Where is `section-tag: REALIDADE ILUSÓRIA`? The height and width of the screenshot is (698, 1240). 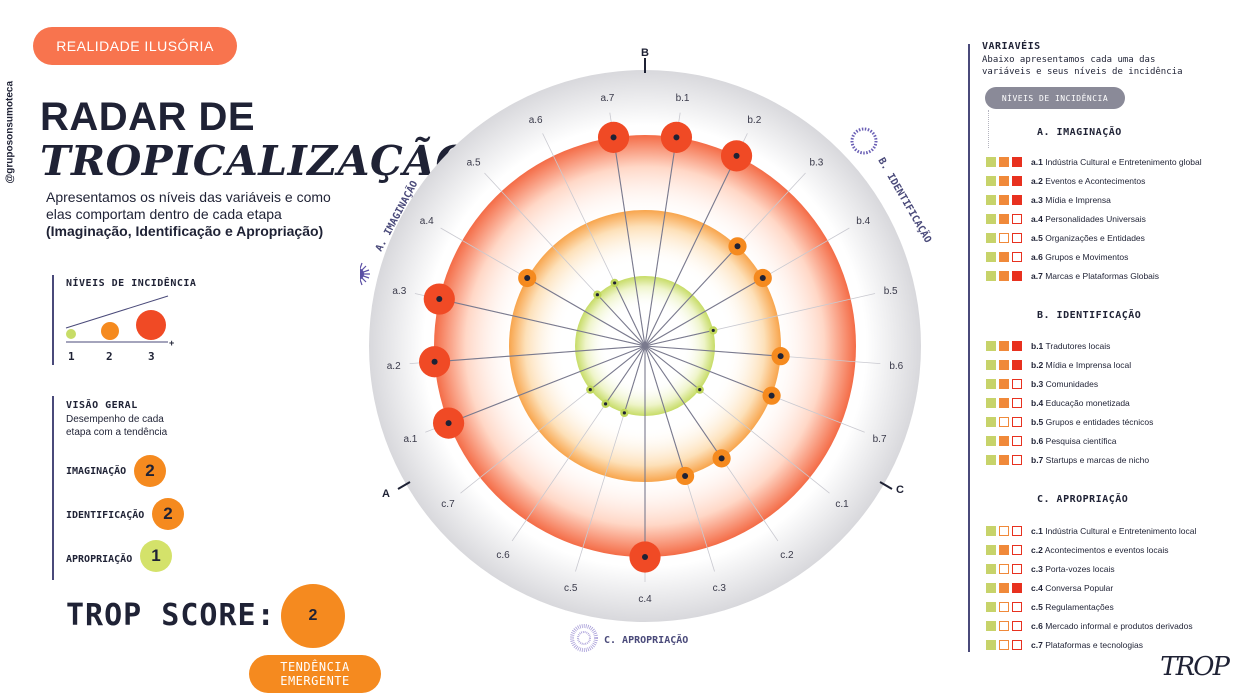
section-tag: REALIDADE ILUSÓRIA is located at coordinates (135, 46).